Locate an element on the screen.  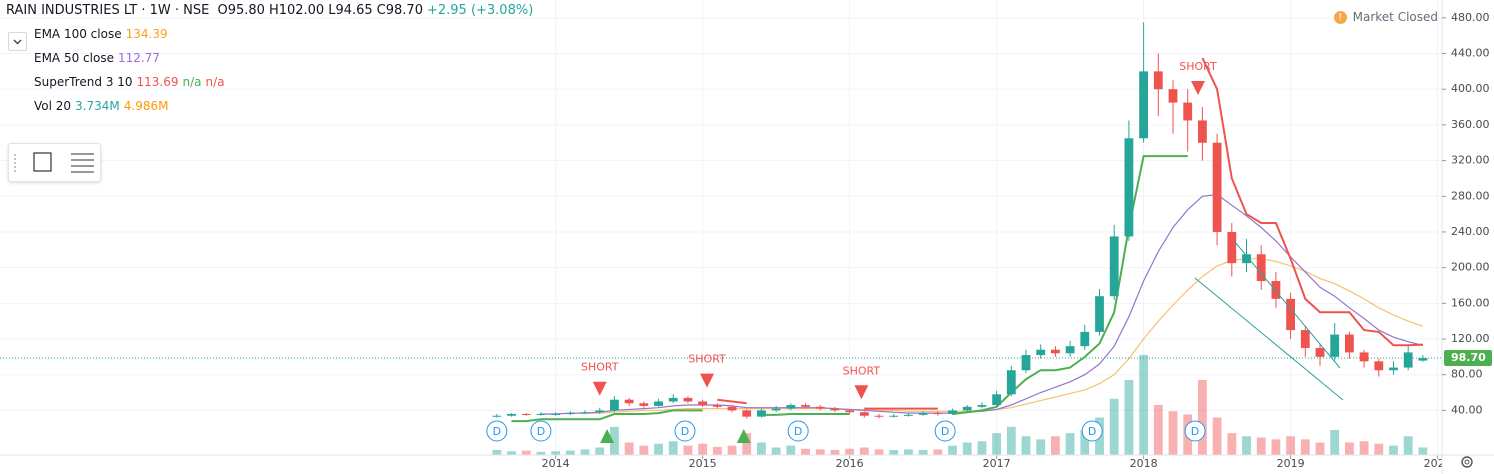
quote-item: H102.00 is located at coordinates (296, 10).